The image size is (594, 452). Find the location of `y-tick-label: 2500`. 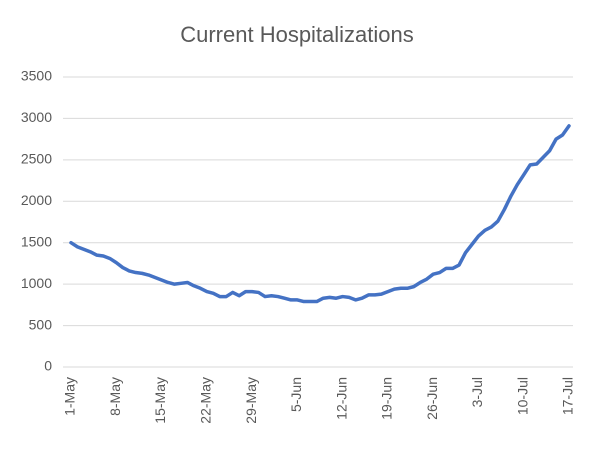

y-tick-label: 2500 is located at coordinates (36, 159).